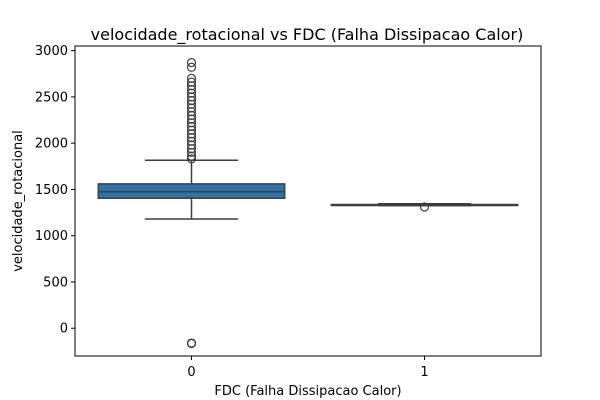 The width and height of the screenshot is (600, 400). What do you see at coordinates (18, 201) in the screenshot?
I see `y-axis-label: velocidade_rotacional` at bounding box center [18, 201].